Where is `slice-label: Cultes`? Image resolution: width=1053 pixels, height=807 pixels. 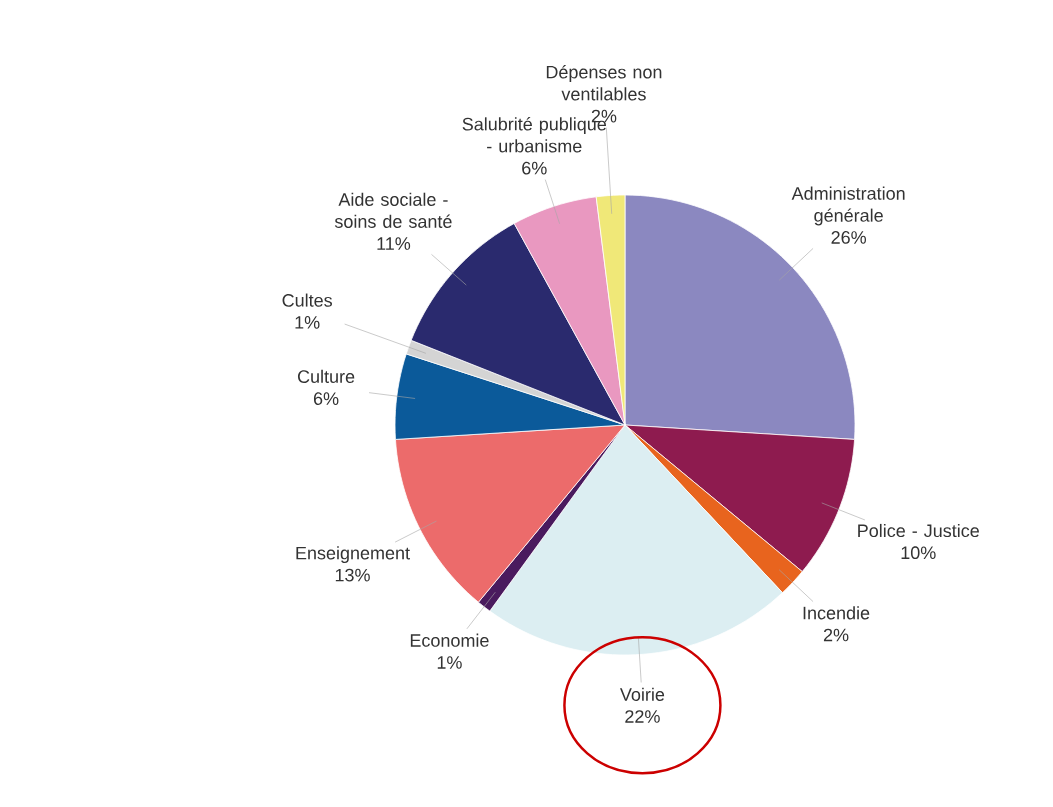
slice-label: Cultes is located at coordinates (307, 300).